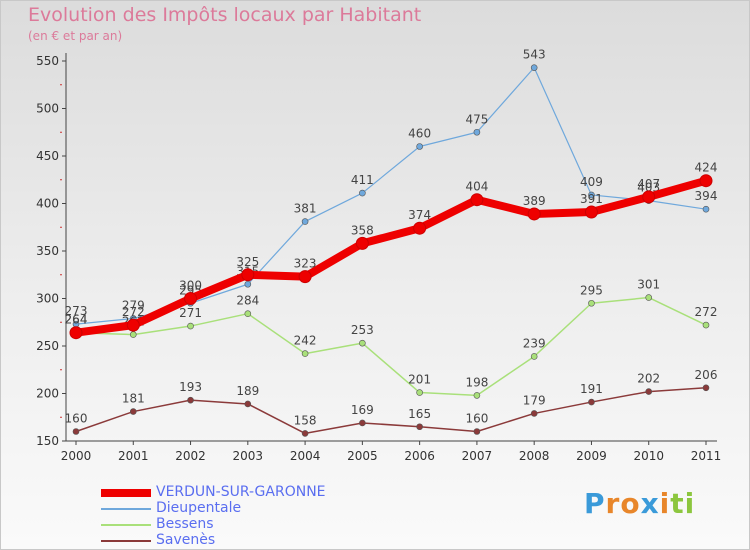 The height and width of the screenshot is (550, 750). I want to click on data-label-dieupentale: 279, so click(133, 305).